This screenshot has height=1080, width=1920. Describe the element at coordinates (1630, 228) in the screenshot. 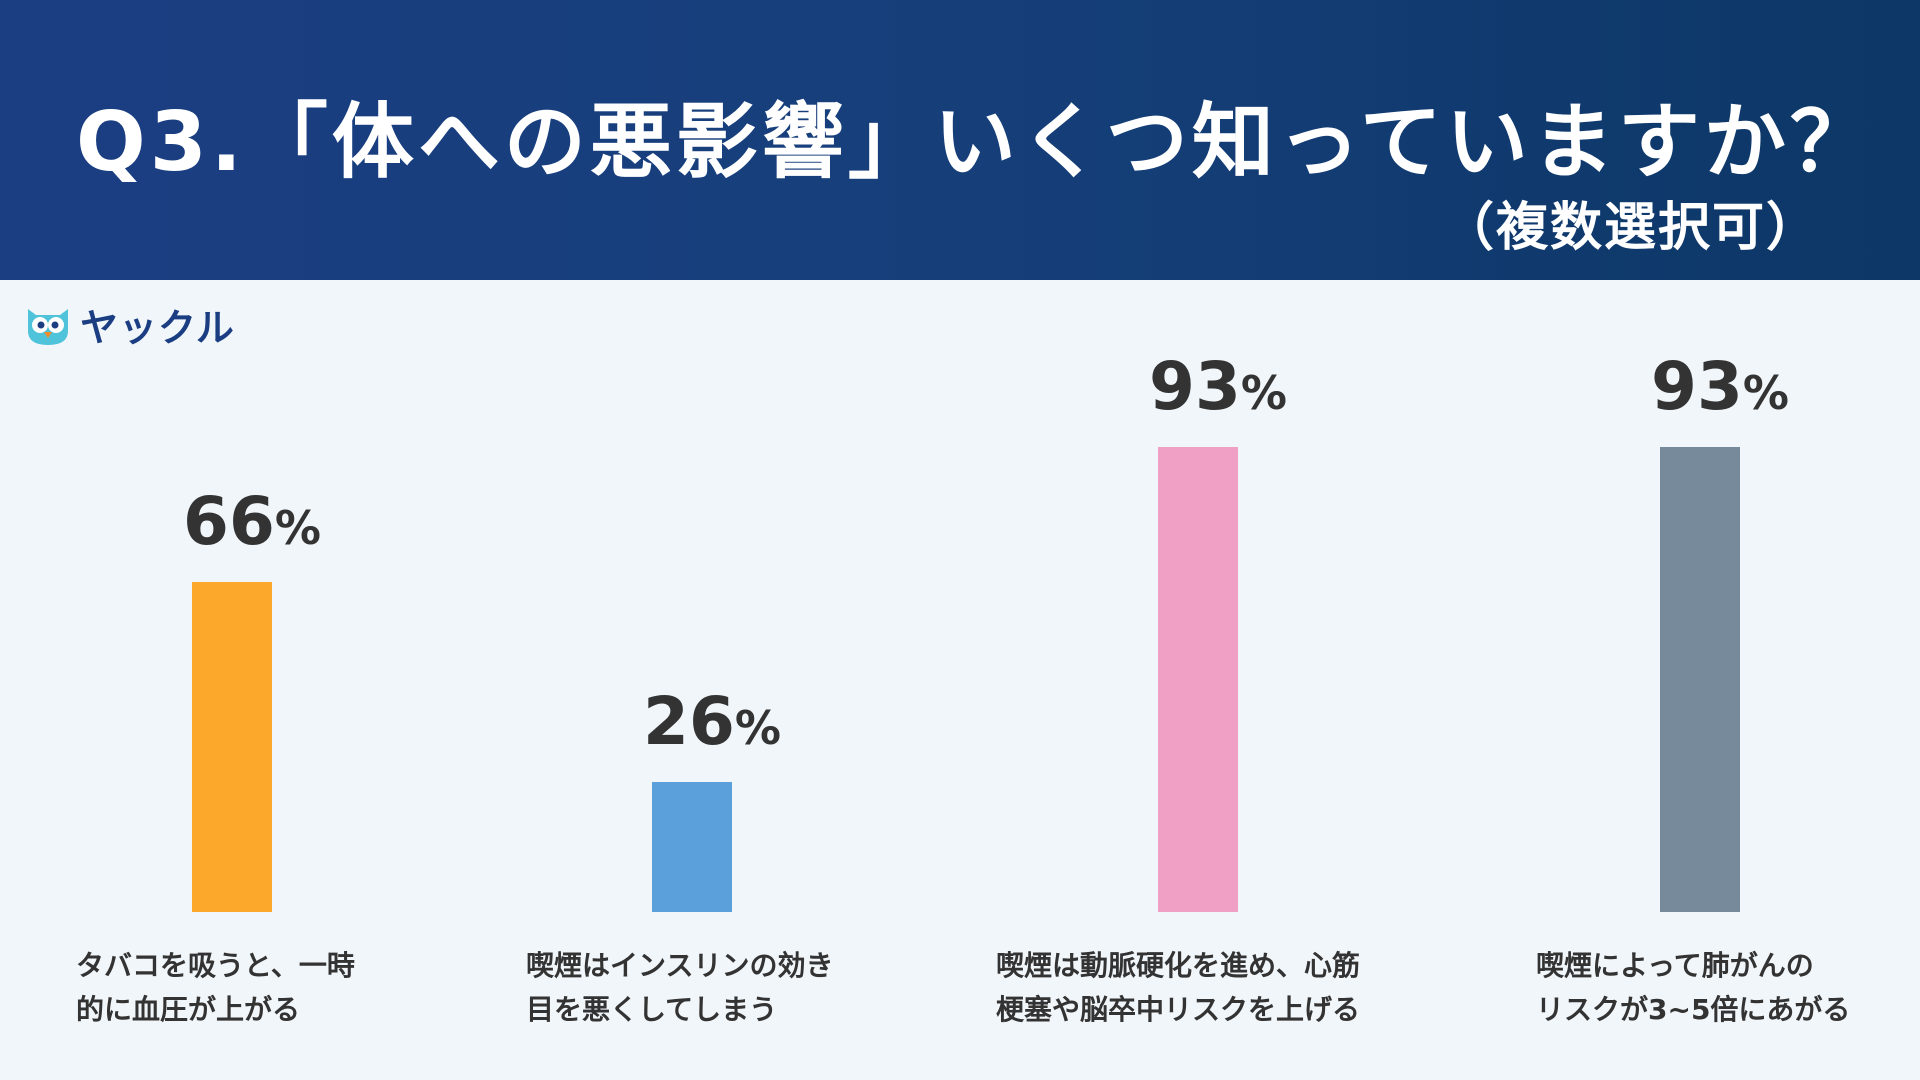

I see `page-subtitle: （複数選択可）` at that location.